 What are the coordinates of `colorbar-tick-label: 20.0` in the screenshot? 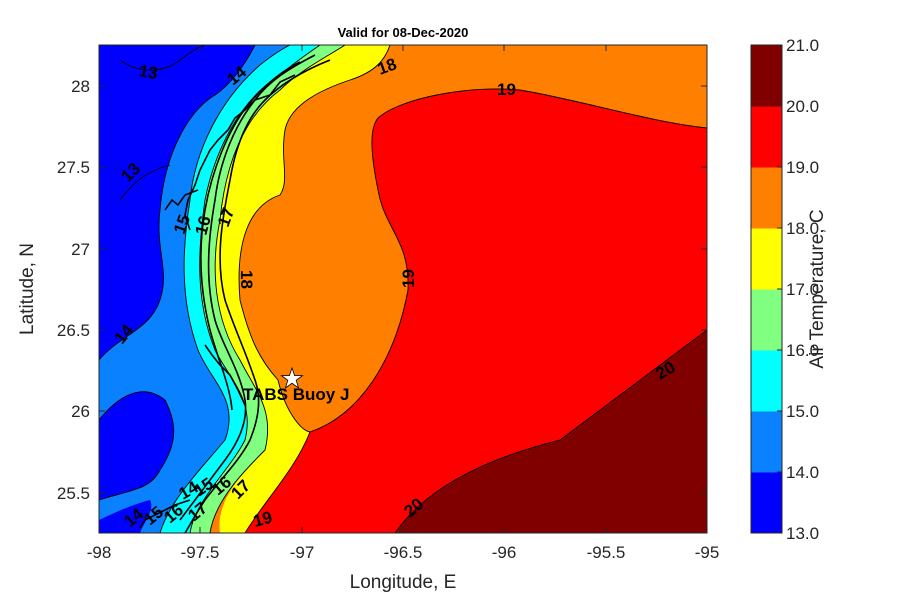 It's located at (802, 106).